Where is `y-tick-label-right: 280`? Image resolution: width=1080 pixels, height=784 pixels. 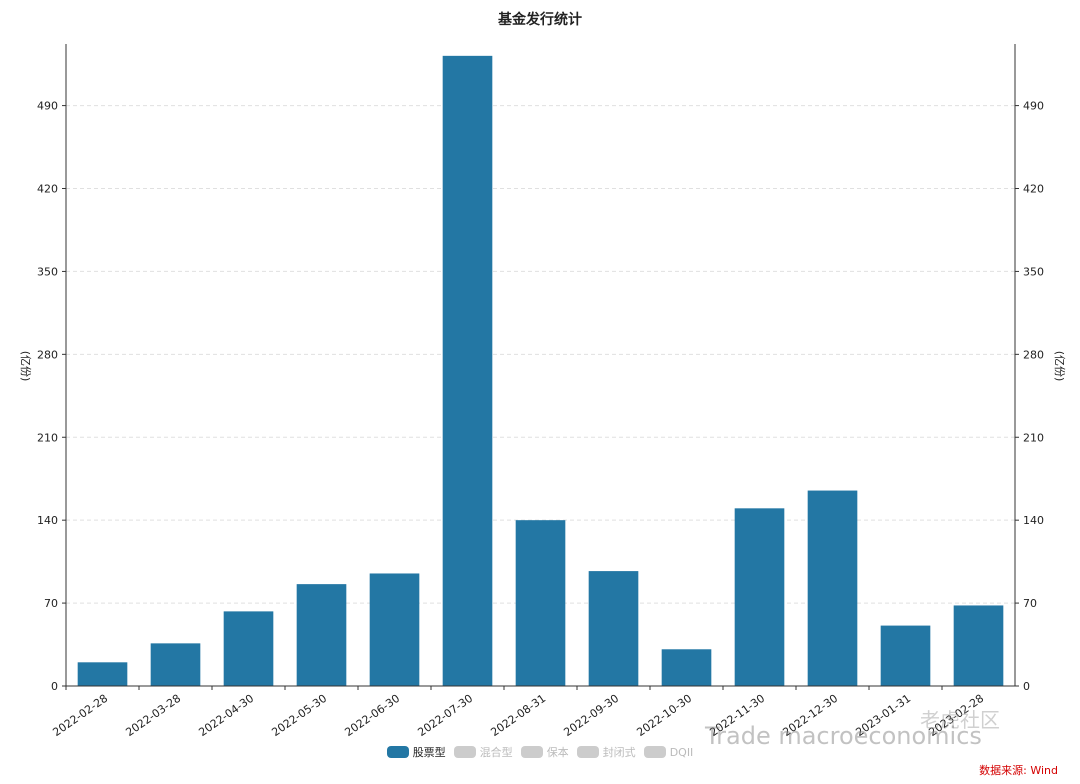 y-tick-label-right: 280 is located at coordinates (1033, 354).